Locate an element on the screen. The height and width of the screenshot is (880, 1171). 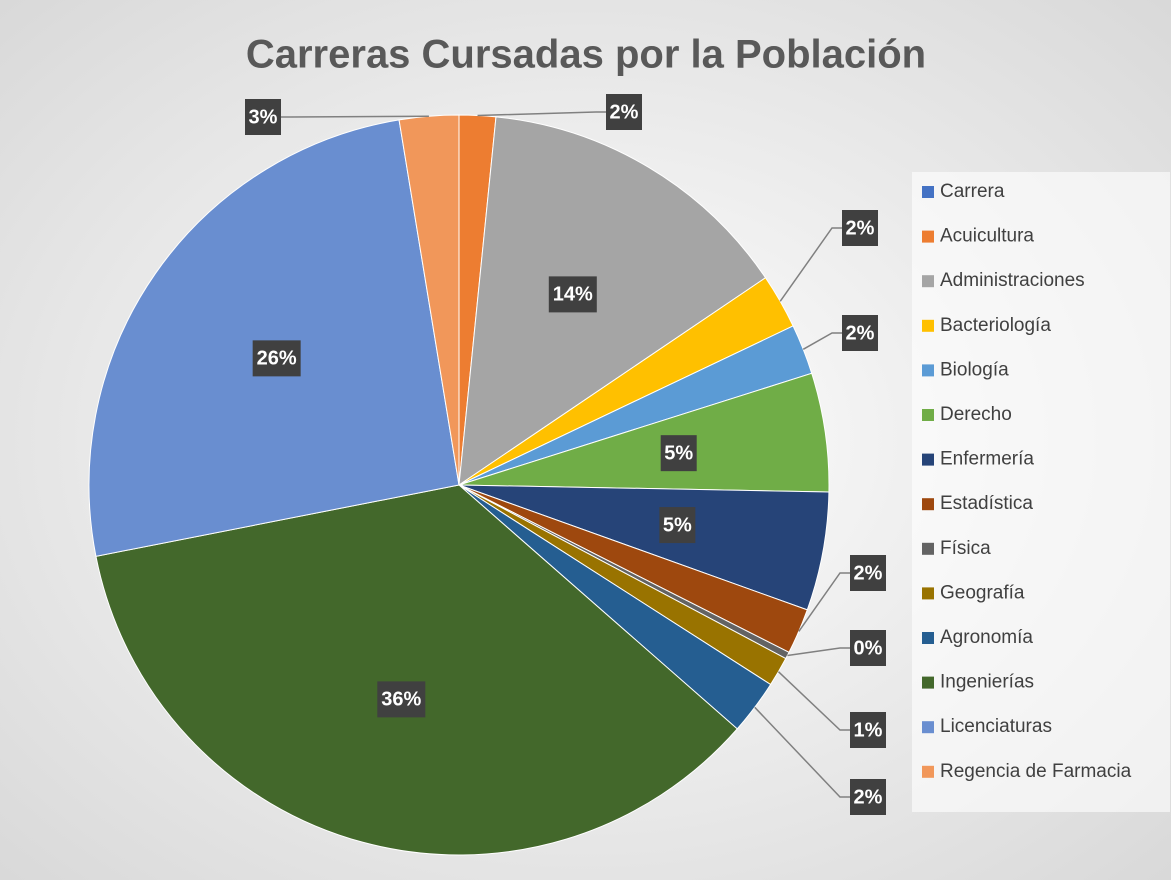
chart-title: Carreras Cursadas por la Población is located at coordinates (586, 55).